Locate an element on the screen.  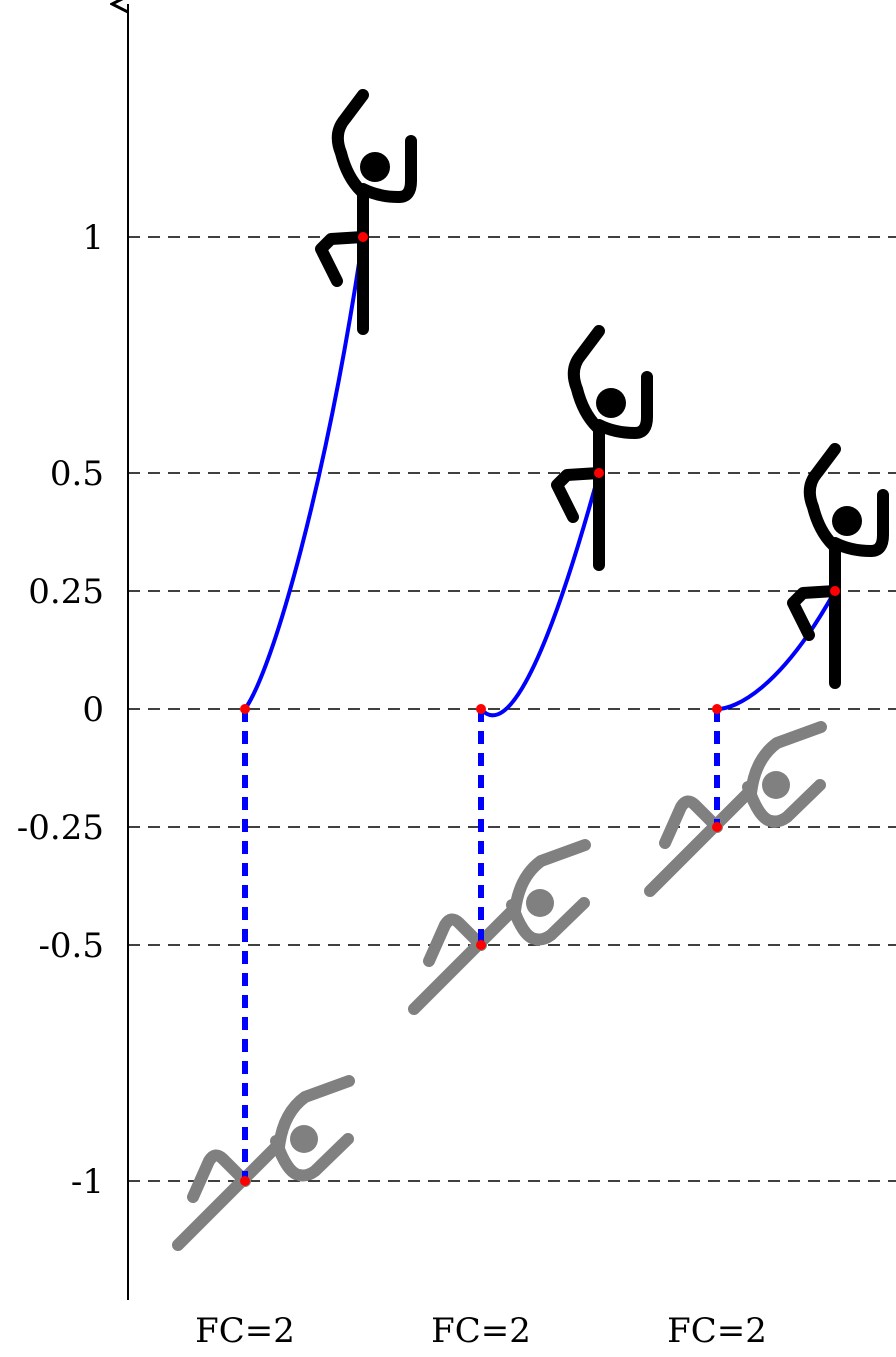
y-tick-label: -1 is located at coordinates (87, 1182).